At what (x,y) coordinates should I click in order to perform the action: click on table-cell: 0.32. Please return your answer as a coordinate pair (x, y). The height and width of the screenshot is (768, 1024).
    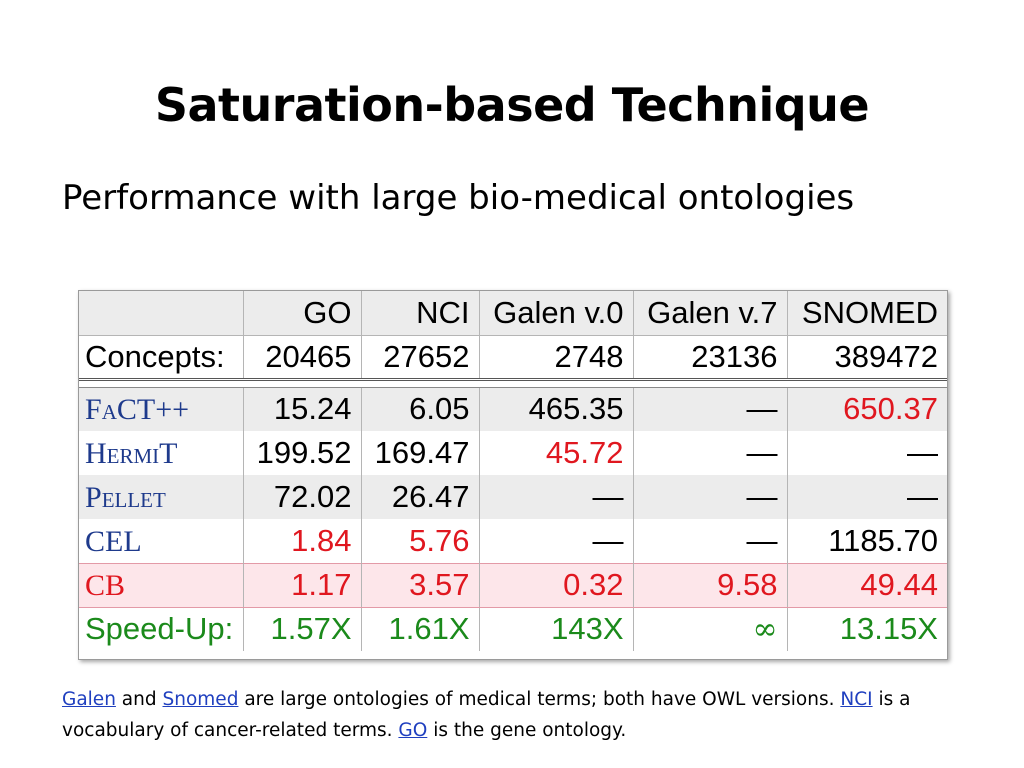
    Looking at the image, I should click on (555, 585).